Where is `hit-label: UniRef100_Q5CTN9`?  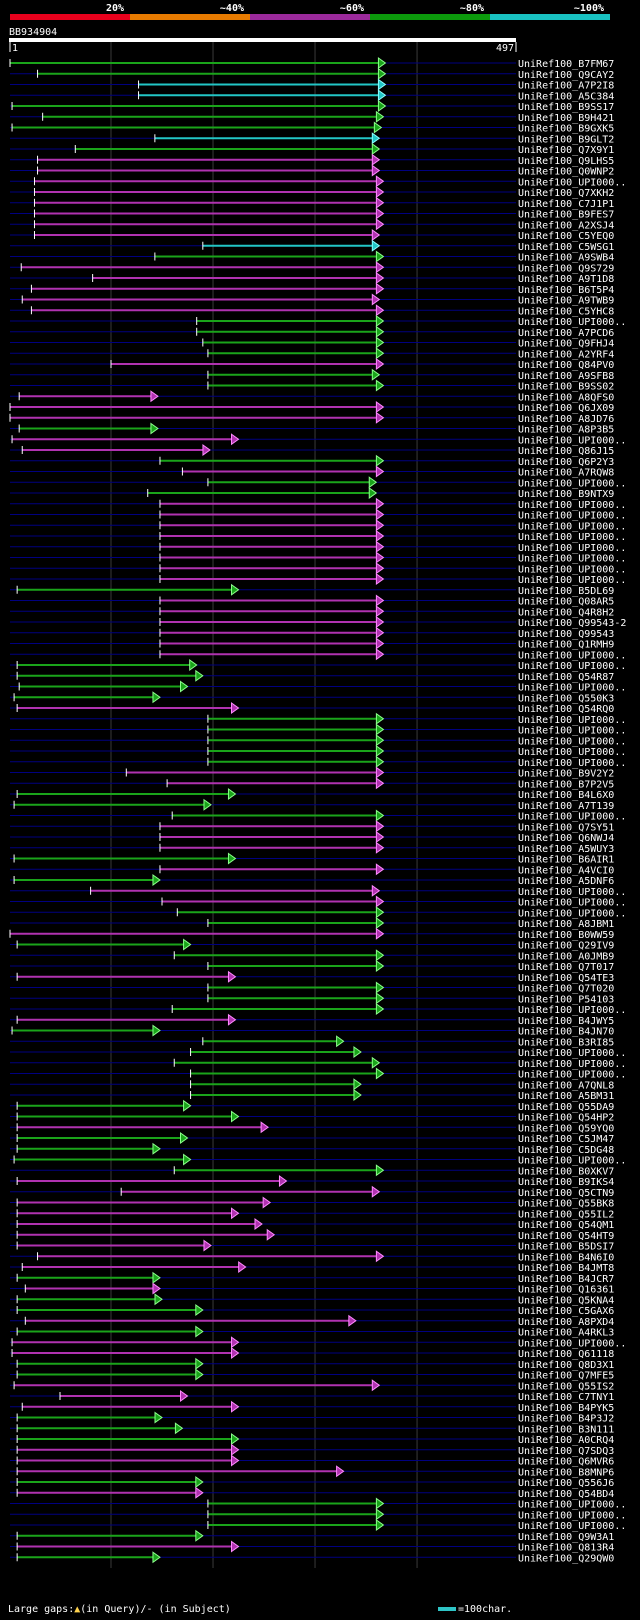
hit-label: UniRef100_Q5CTN9 is located at coordinates (566, 1193).